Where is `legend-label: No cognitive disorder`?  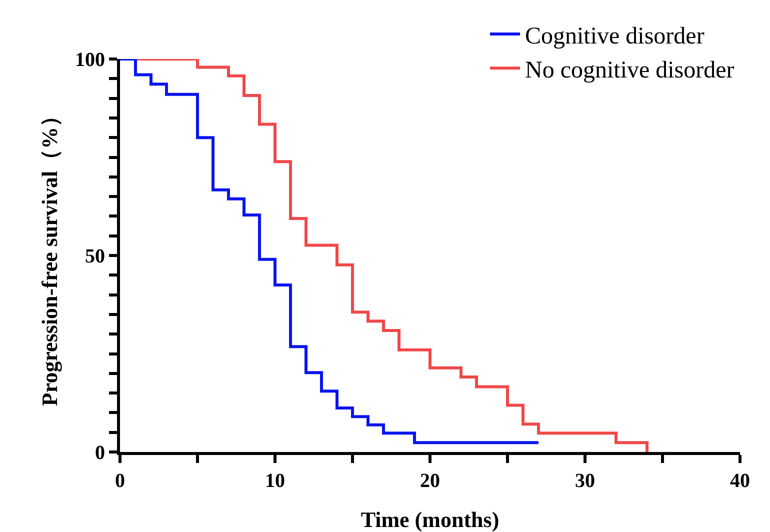
legend-label: No cognitive disorder is located at coordinates (629, 71).